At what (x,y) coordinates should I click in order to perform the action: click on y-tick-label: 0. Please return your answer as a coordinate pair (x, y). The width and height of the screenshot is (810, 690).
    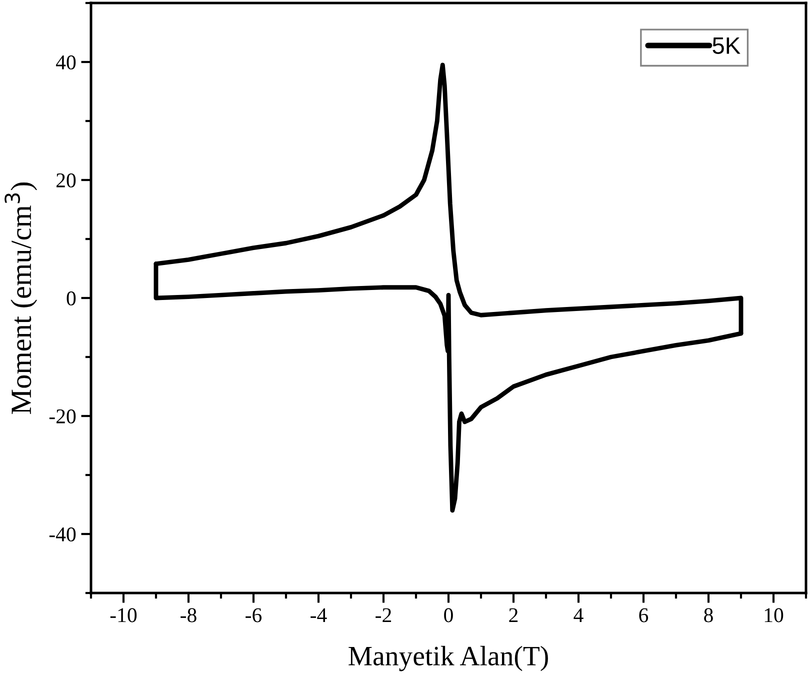
    Looking at the image, I should click on (71, 298).